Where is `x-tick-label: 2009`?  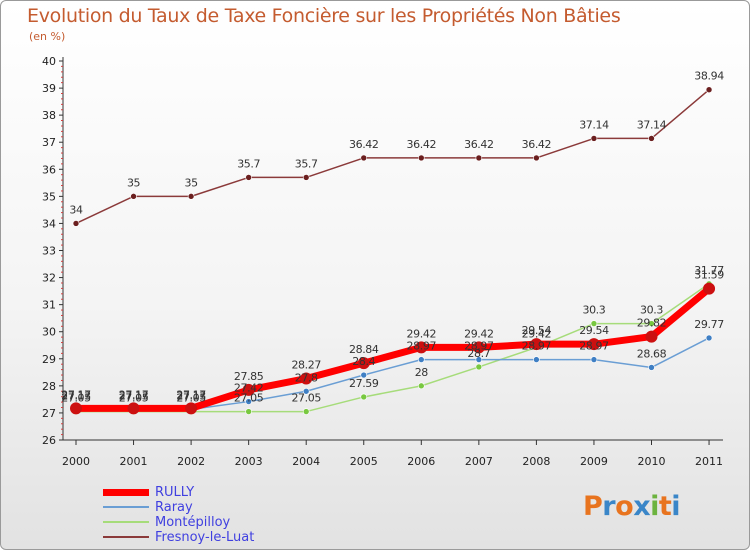 x-tick-label: 2009 is located at coordinates (594, 461).